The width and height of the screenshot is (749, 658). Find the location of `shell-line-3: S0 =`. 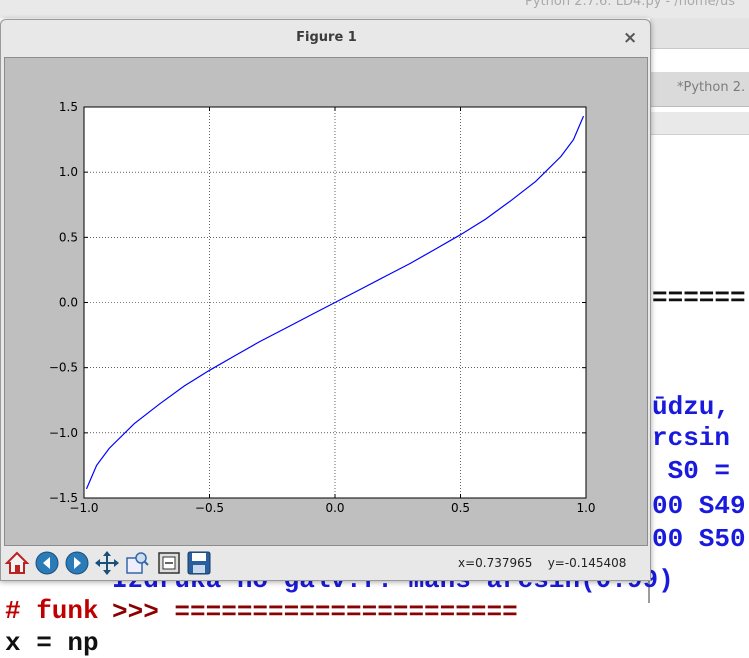

shell-line-3: S0 = is located at coordinates (691, 471).